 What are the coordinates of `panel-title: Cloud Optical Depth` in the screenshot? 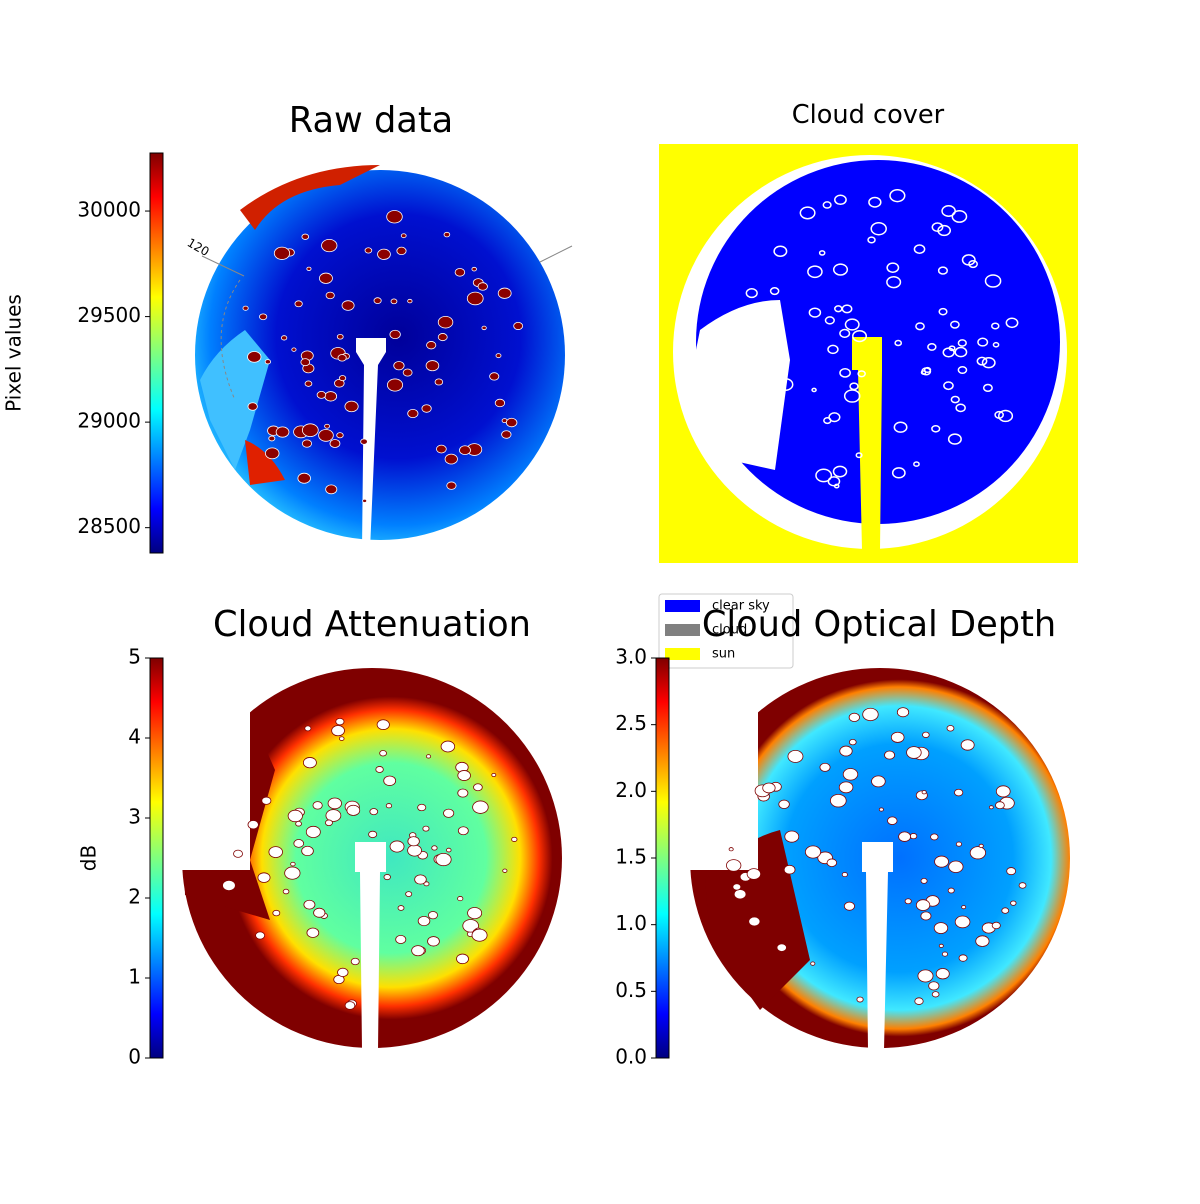 It's located at (879, 624).